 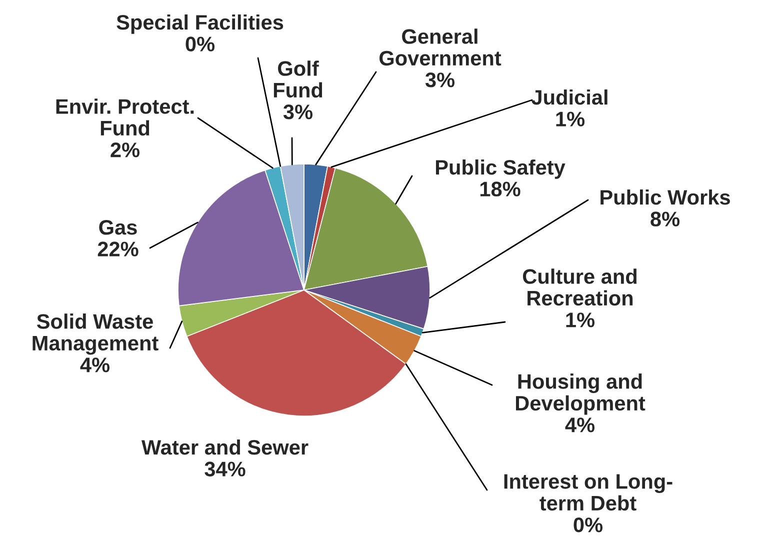 What do you see at coordinates (501, 169) in the screenshot?
I see `slice-label: Public Safety` at bounding box center [501, 169].